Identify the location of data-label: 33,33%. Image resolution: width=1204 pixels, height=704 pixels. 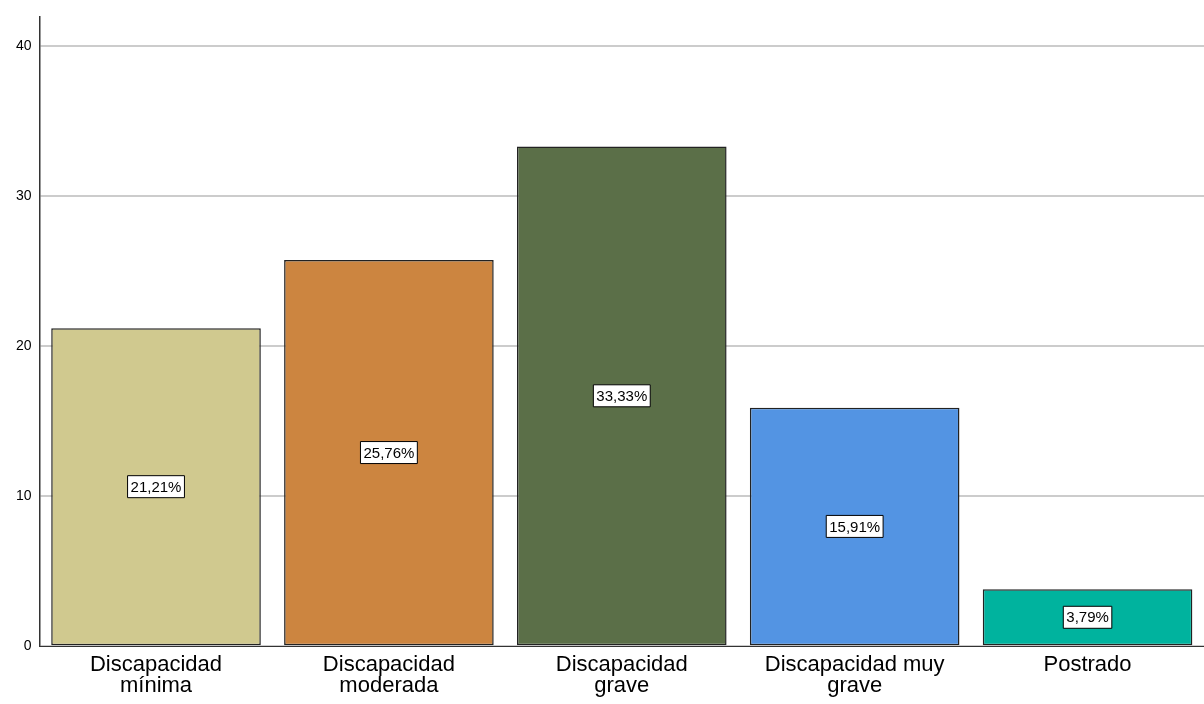
(622, 395).